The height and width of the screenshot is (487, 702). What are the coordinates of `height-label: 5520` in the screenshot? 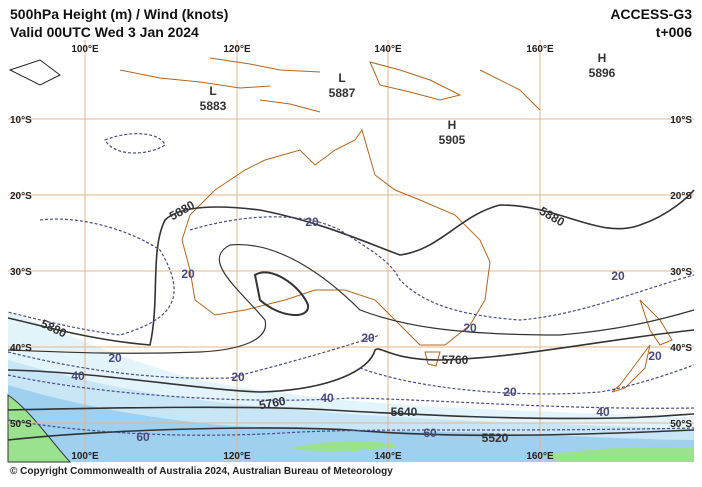 It's located at (495, 438).